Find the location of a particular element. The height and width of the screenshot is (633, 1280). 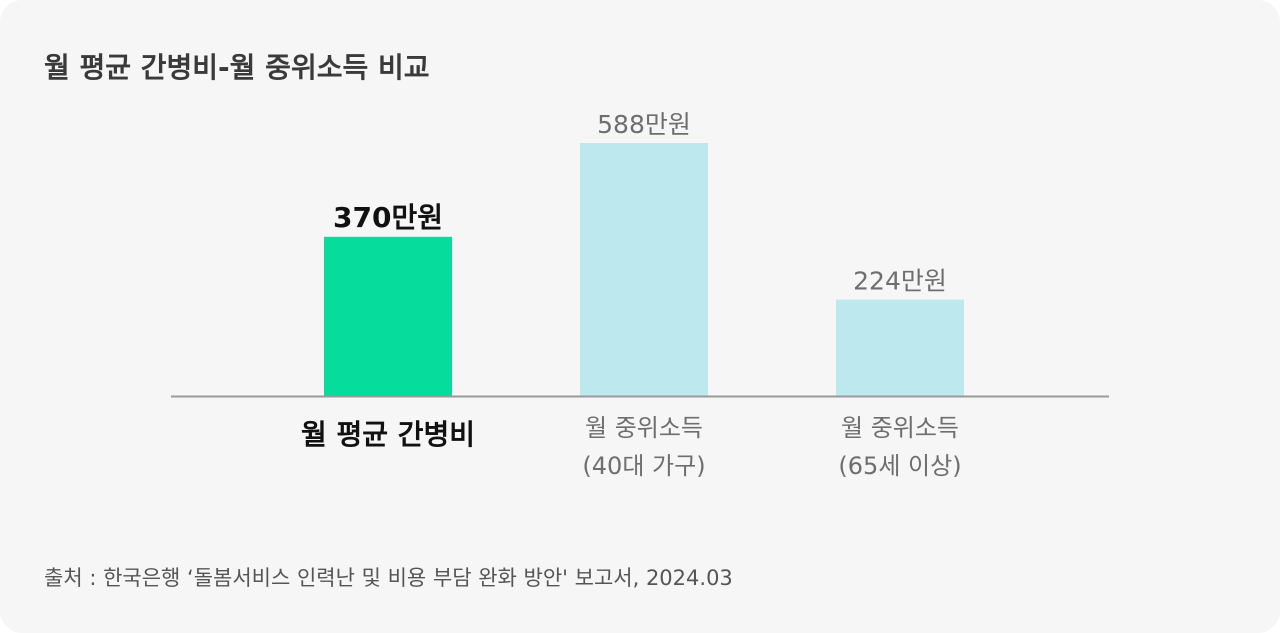

value-label-1: 588만원 is located at coordinates (644, 124).